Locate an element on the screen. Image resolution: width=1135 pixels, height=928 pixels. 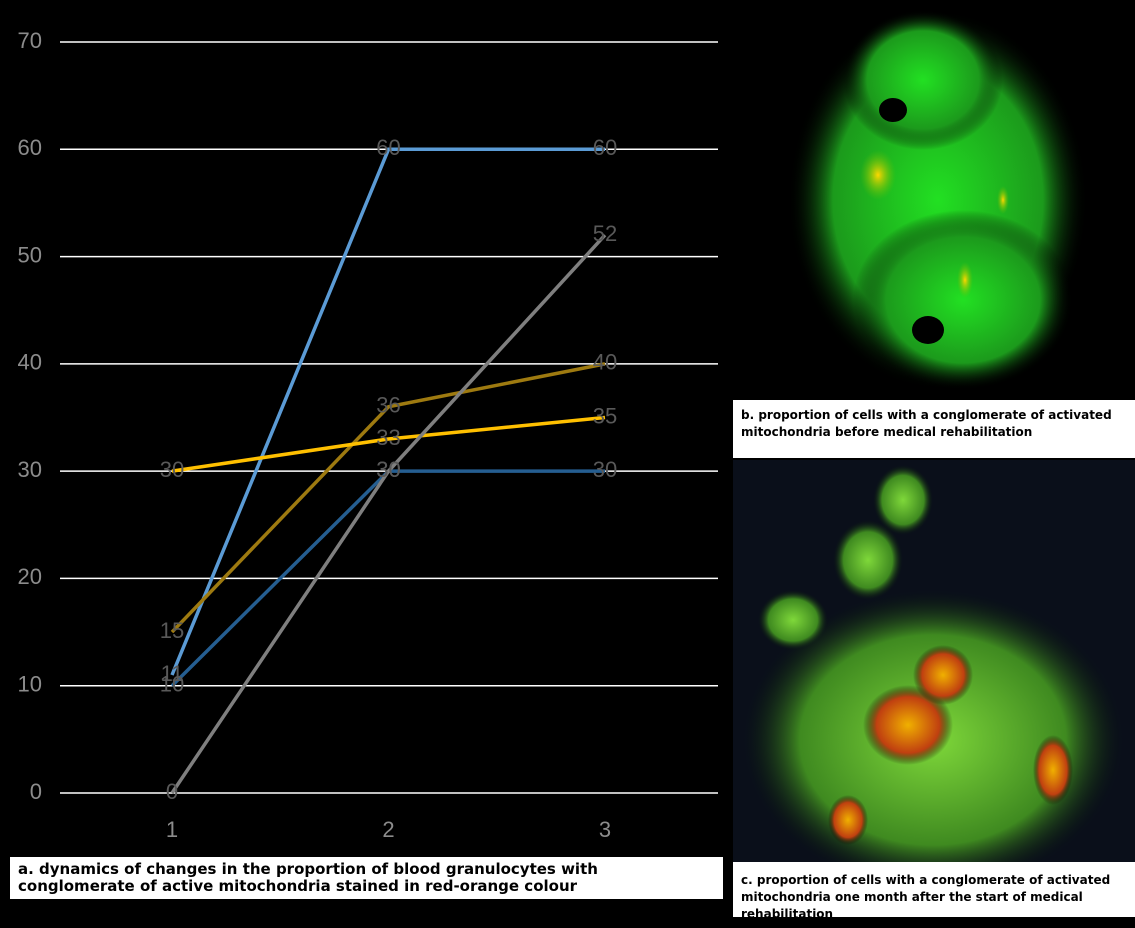
data-label: 36 is located at coordinates (388, 405).